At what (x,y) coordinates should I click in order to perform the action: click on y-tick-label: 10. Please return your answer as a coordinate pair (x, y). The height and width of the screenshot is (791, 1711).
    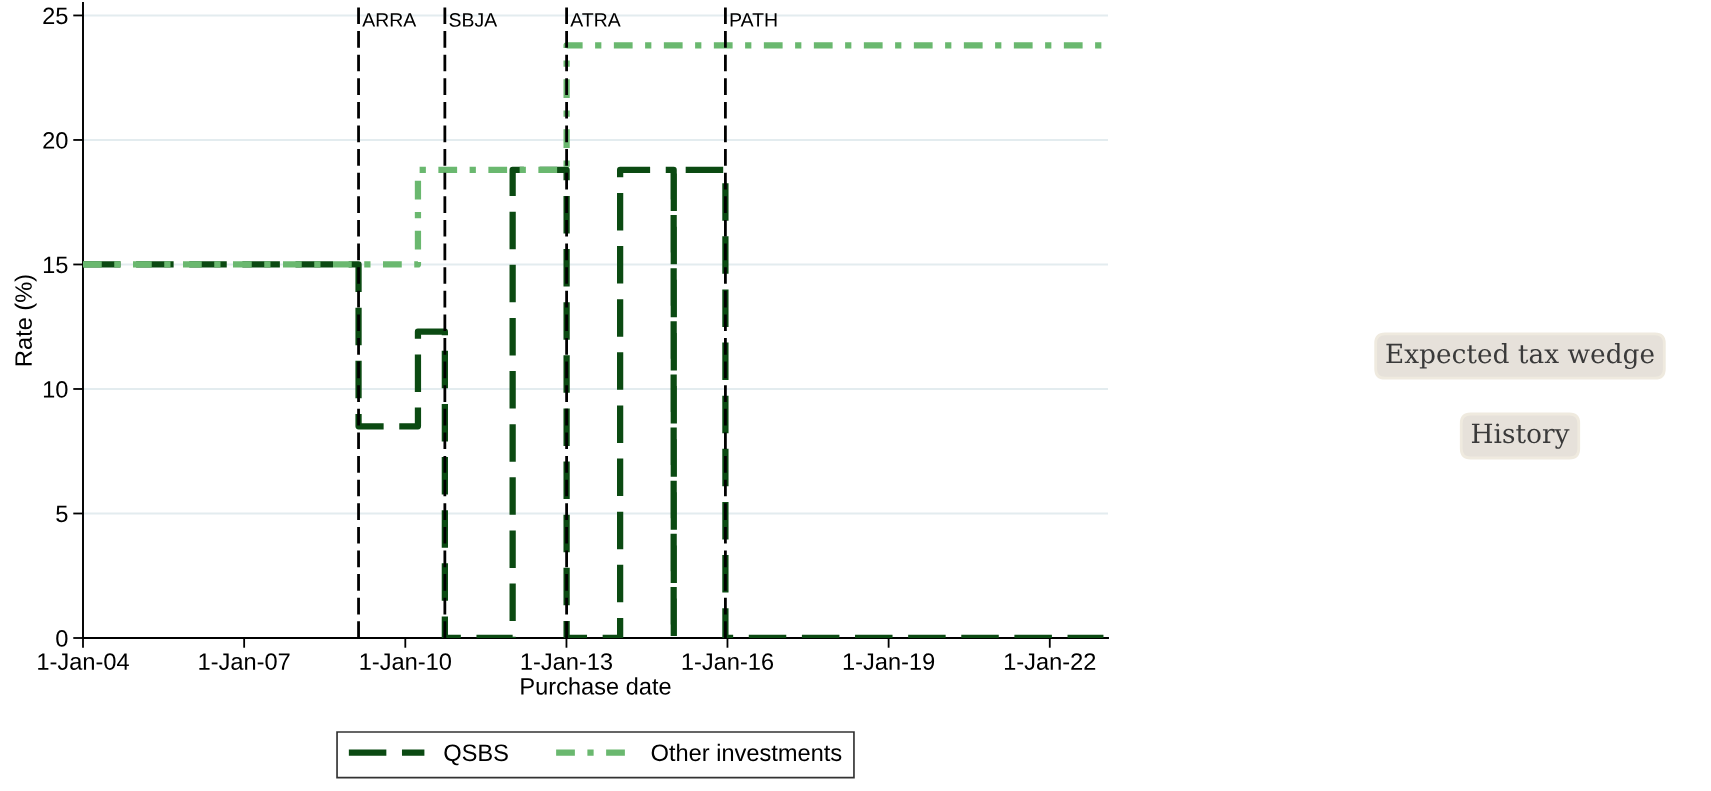
    Looking at the image, I should click on (55, 389).